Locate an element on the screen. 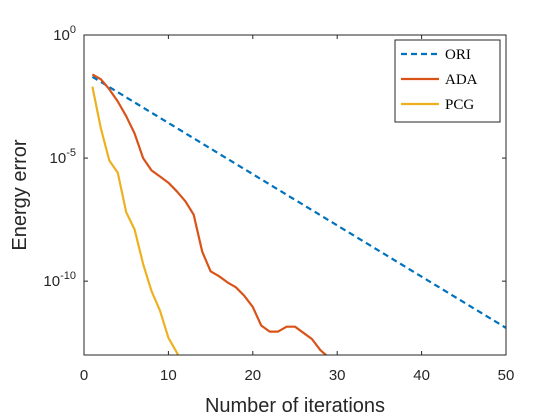  legend-label-pcg: PCG is located at coordinates (459, 105).